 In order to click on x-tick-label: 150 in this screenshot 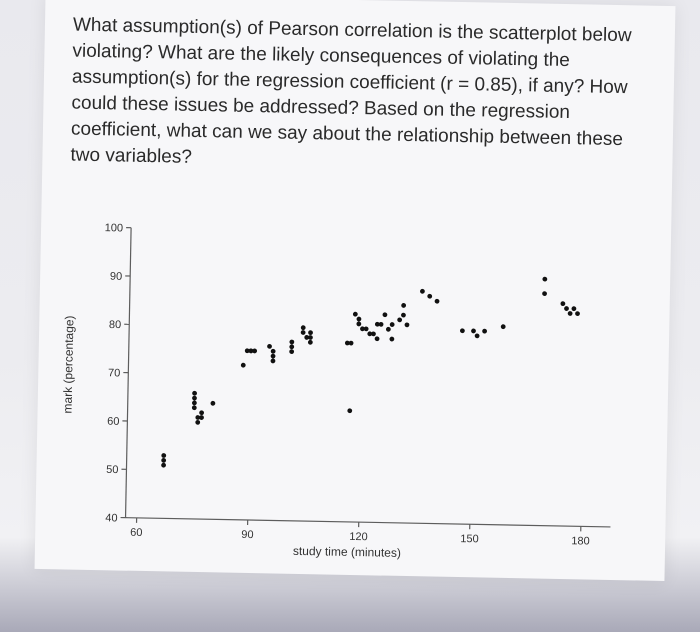, I will do `click(469, 539)`.